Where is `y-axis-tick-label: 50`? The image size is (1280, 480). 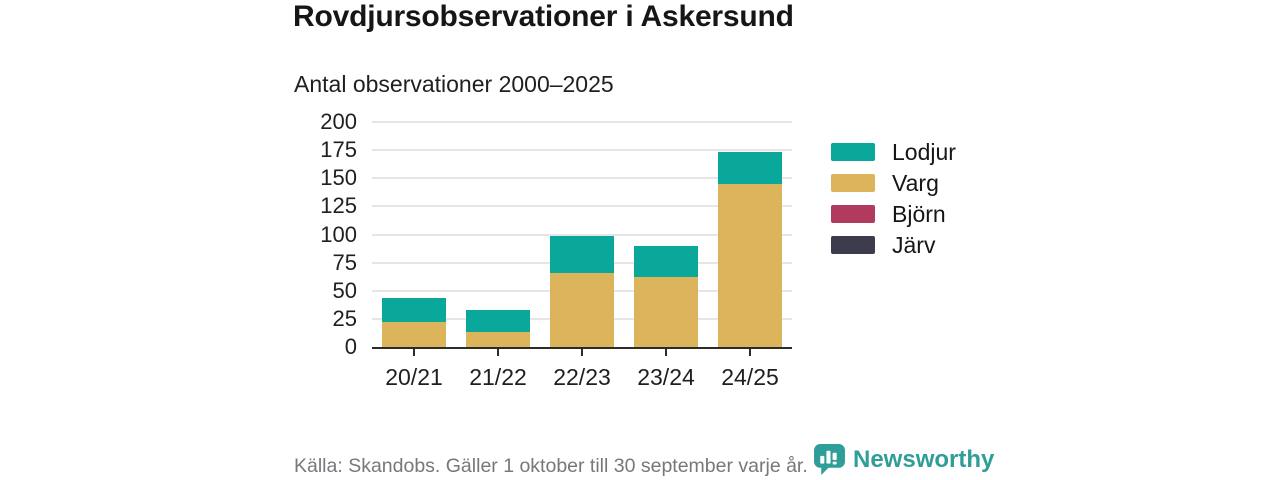
y-axis-tick-label: 50 is located at coordinates (344, 290).